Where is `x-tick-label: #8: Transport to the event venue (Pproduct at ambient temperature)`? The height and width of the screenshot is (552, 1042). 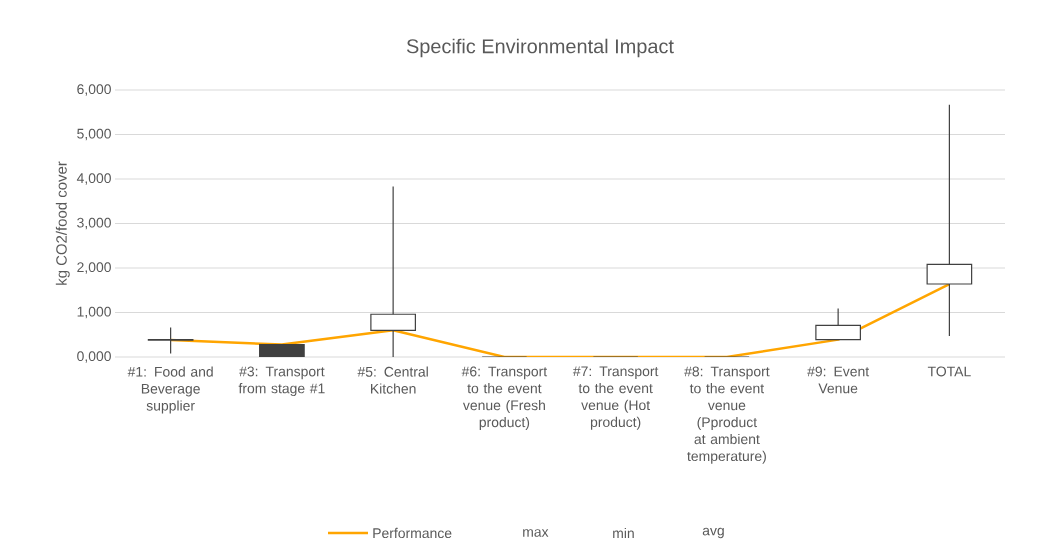 x-tick-label: #8: Transport to the event venue (Pproduct at ambient temperature) is located at coordinates (727, 415).